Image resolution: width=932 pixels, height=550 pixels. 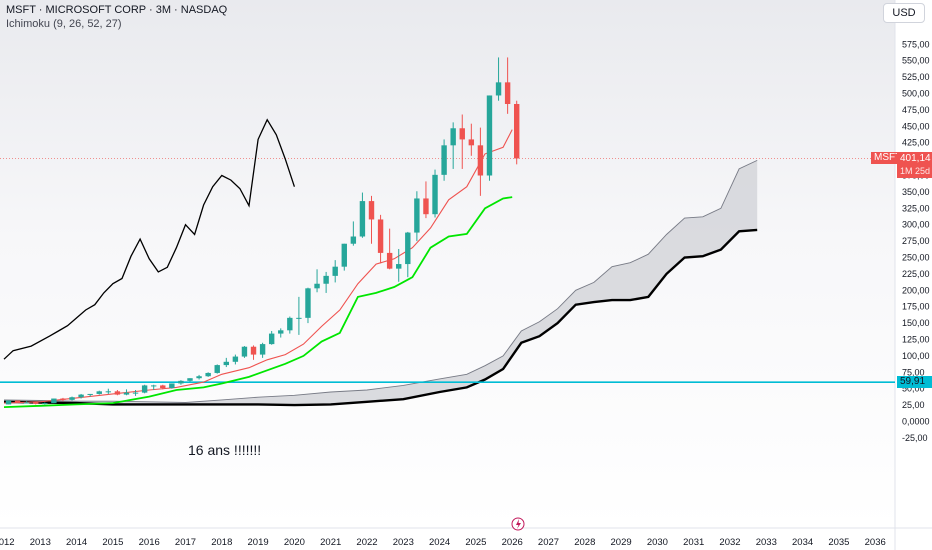 What do you see at coordinates (330, 542) in the screenshot?
I see `x-tick-label: 2021` at bounding box center [330, 542].